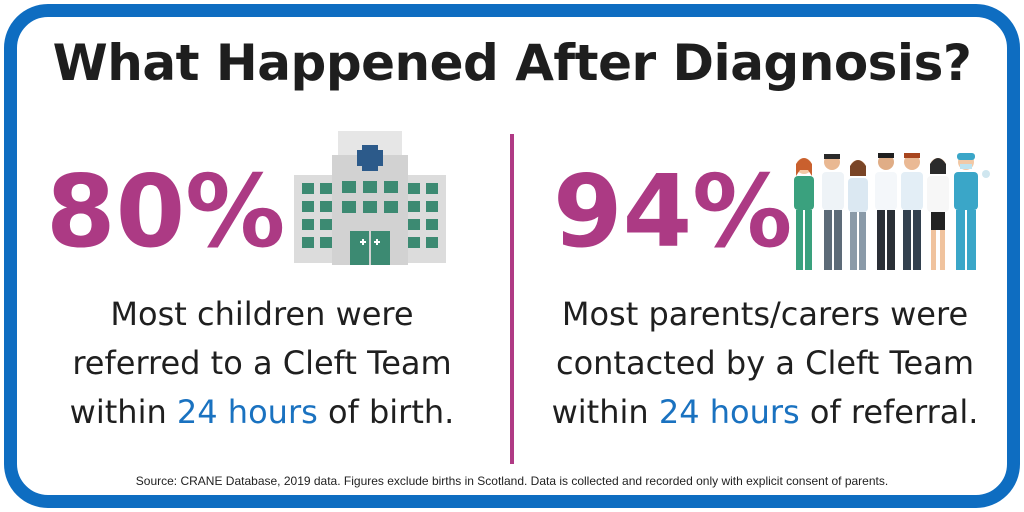 The image size is (1024, 512). I want to click on left-line-2: referred to a Cleft Team, so click(262, 363).